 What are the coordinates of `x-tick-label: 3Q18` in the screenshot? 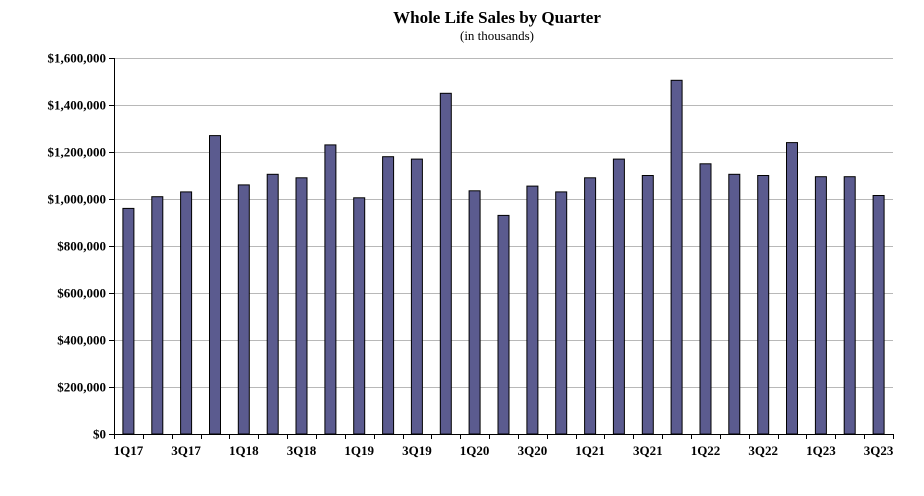 It's located at (302, 450).